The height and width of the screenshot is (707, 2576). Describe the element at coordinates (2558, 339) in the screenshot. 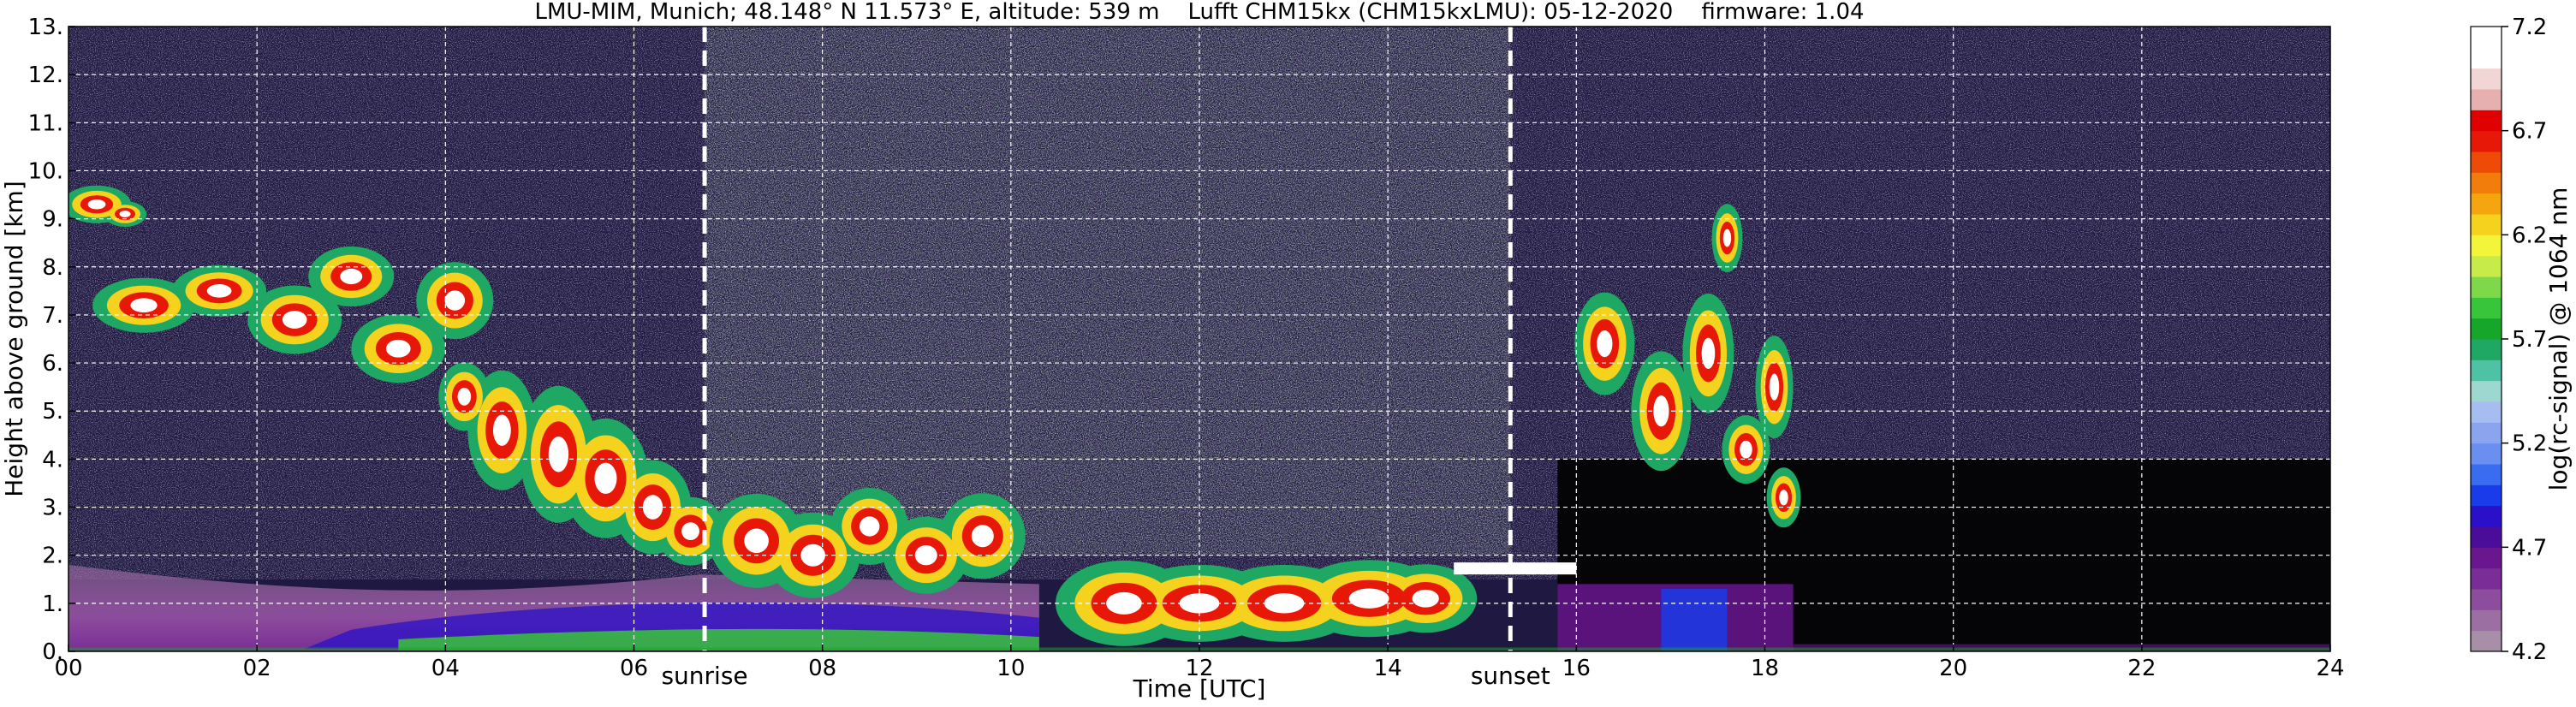

I see `colorbar-label: log(rc-signal) @ 1064 nm` at that location.